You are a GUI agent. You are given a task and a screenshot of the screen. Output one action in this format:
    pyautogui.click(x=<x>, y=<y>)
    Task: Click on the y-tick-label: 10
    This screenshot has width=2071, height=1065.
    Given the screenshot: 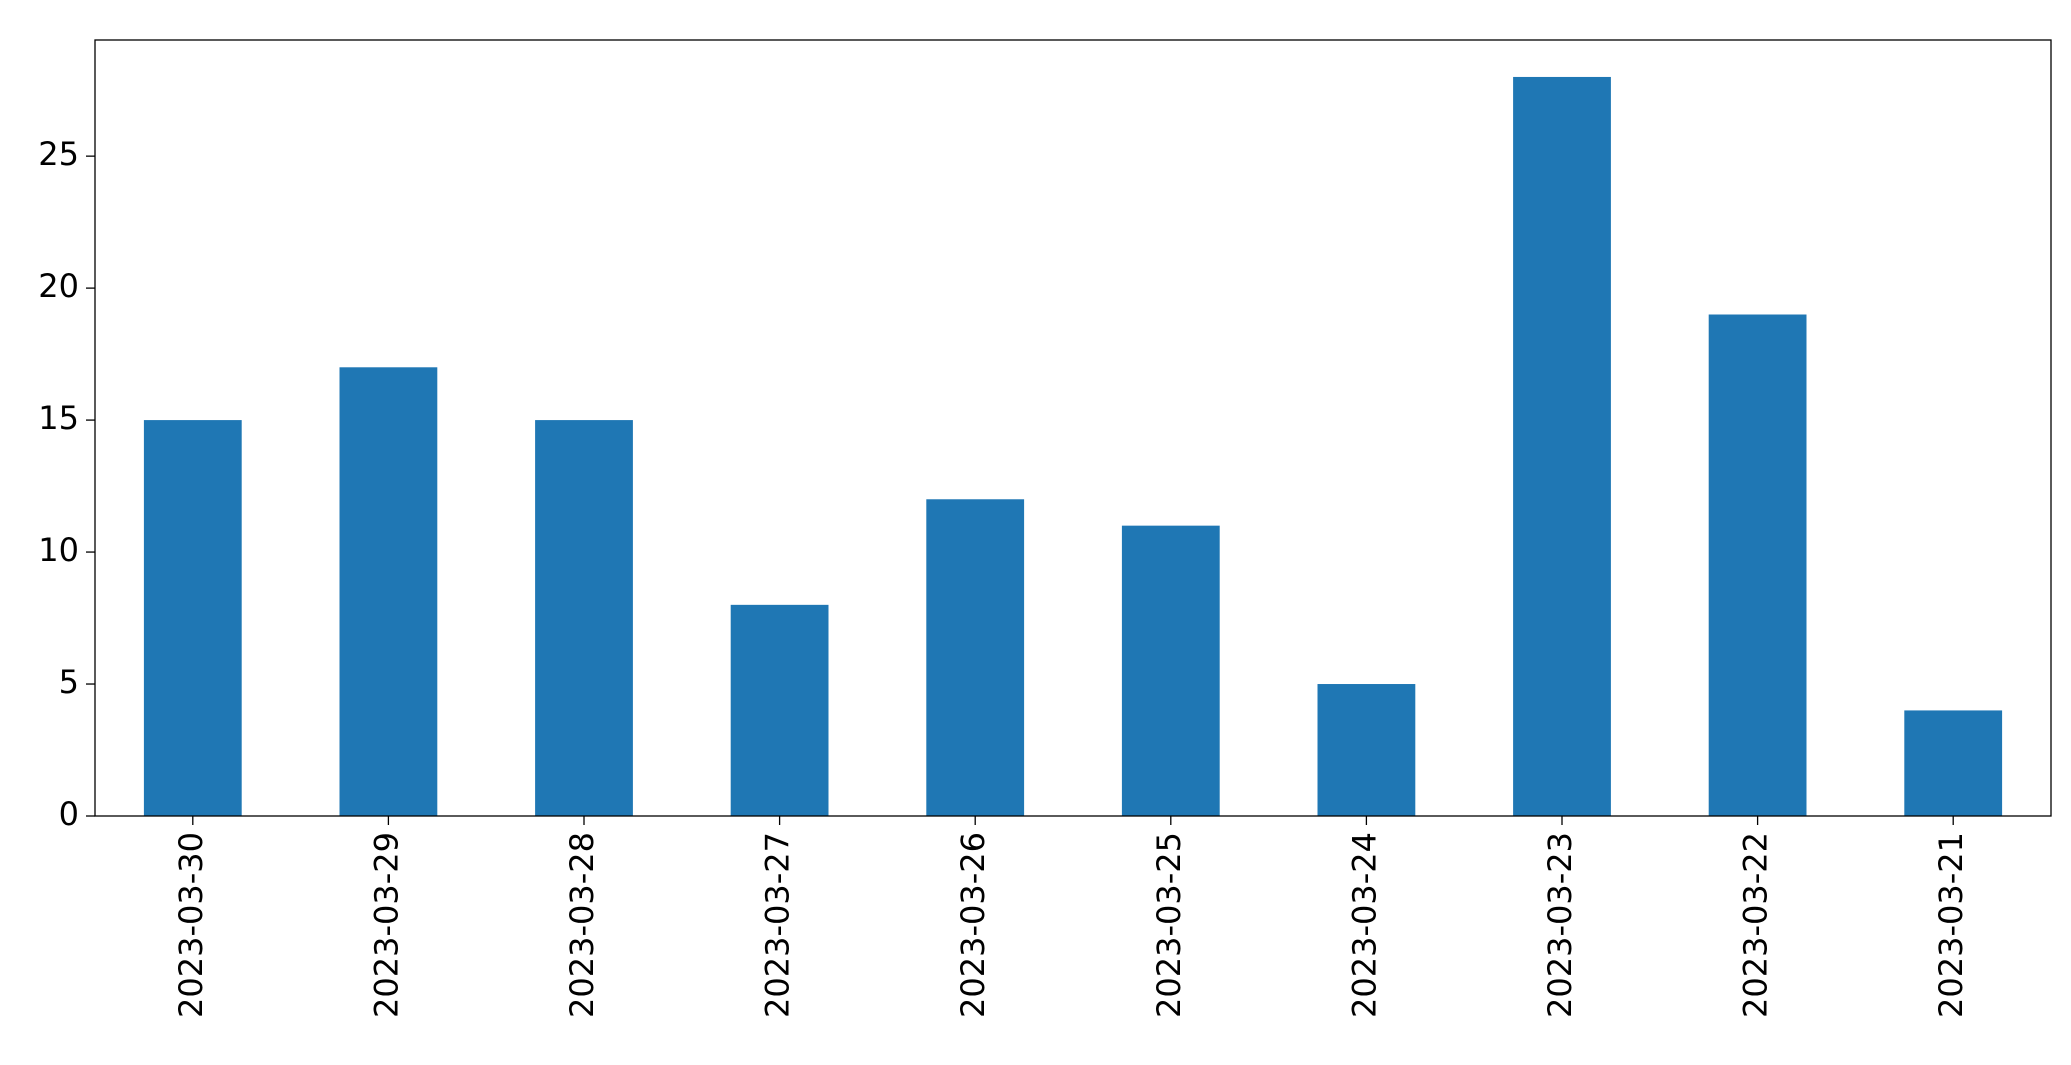 What is the action you would take?
    pyautogui.click(x=58, y=550)
    